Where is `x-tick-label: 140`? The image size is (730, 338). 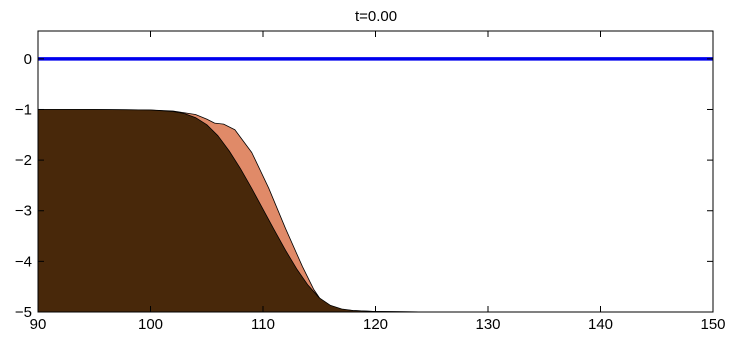 x-tick-label: 140 is located at coordinates (600, 324).